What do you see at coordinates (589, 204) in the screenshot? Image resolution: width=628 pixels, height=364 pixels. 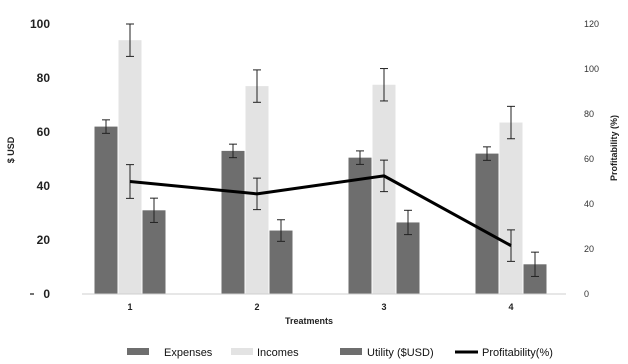 I see `y2-tick-label-40: 40` at bounding box center [589, 204].